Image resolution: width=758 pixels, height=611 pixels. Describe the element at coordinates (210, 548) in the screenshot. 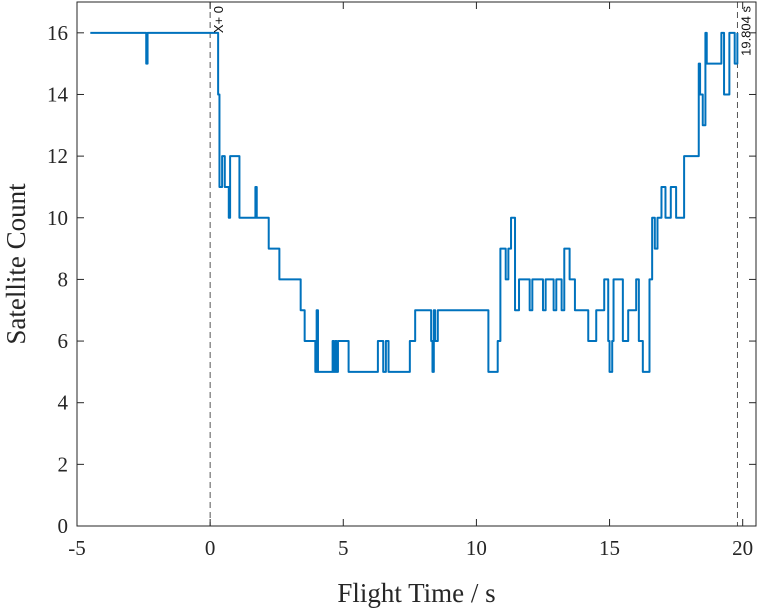

I see `x-tick-label-1: 0` at that location.